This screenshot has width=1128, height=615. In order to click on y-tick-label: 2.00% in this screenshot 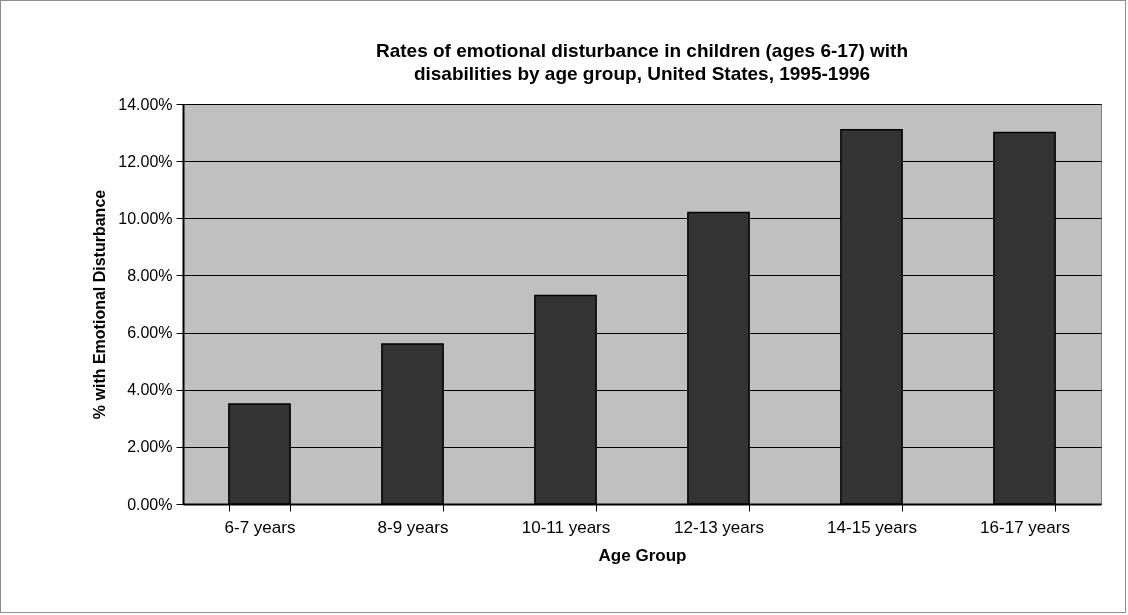, I will do `click(150, 447)`.